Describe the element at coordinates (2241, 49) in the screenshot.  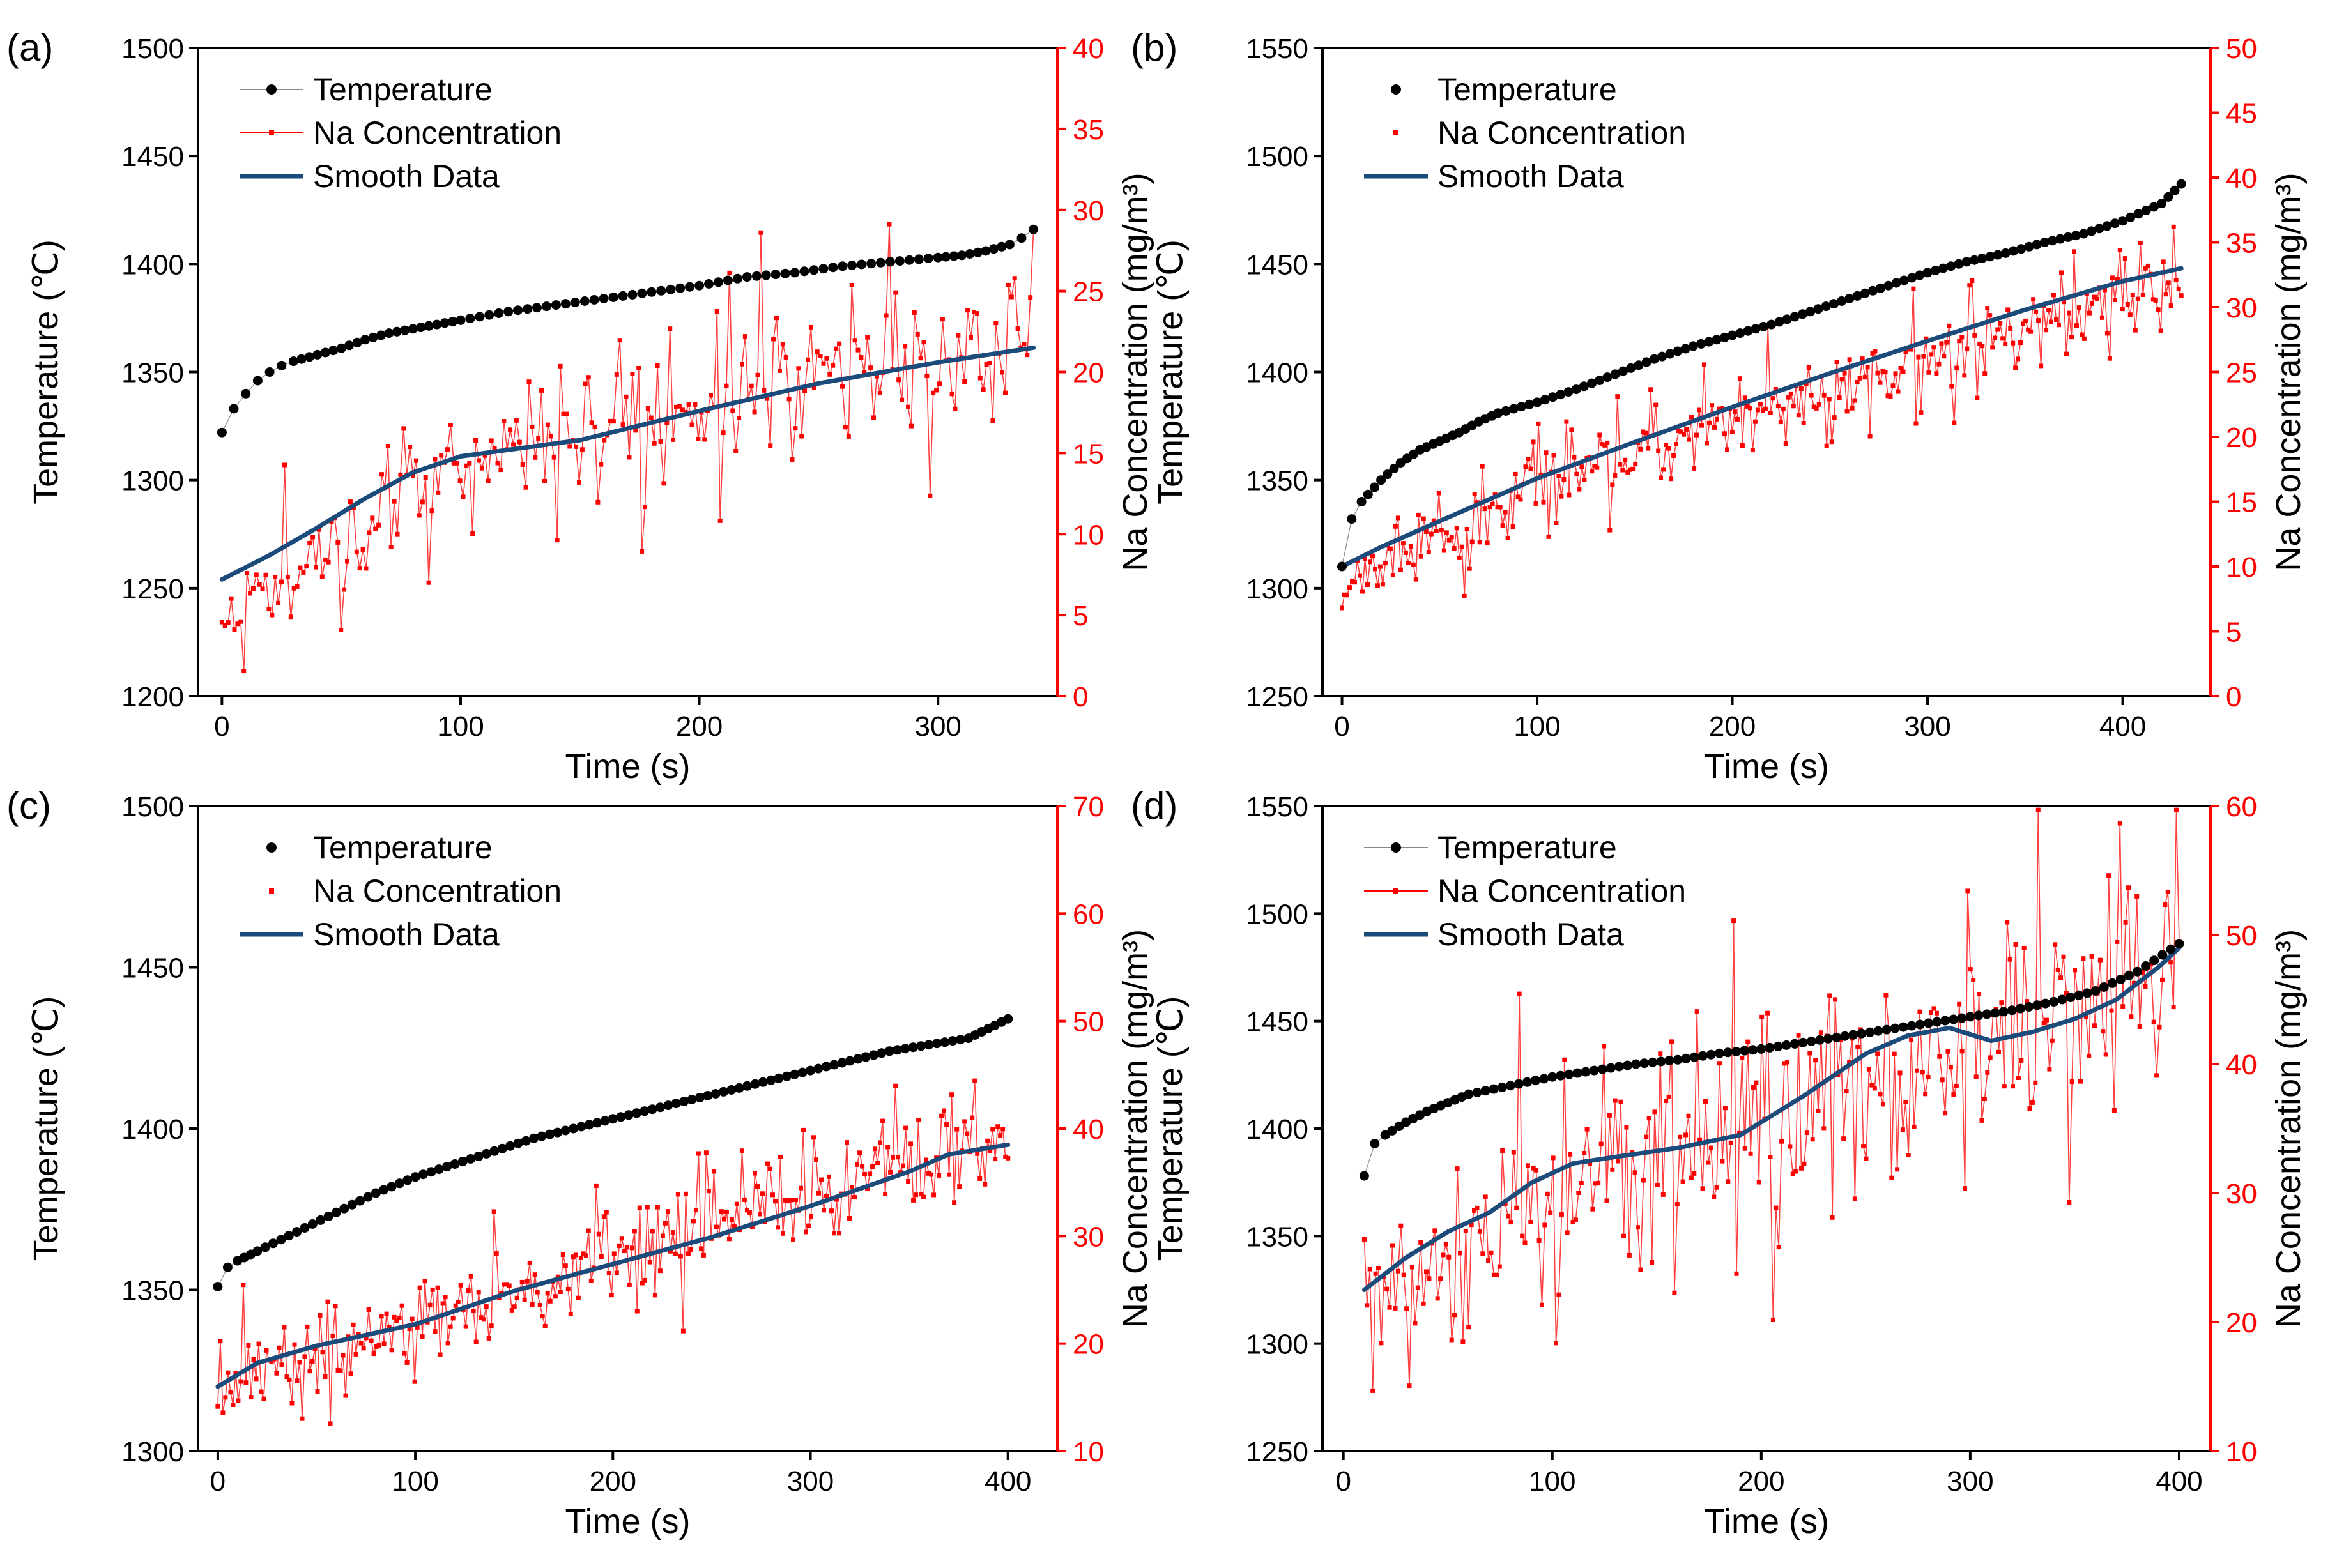
I see `y-right-tick-label: 50` at that location.